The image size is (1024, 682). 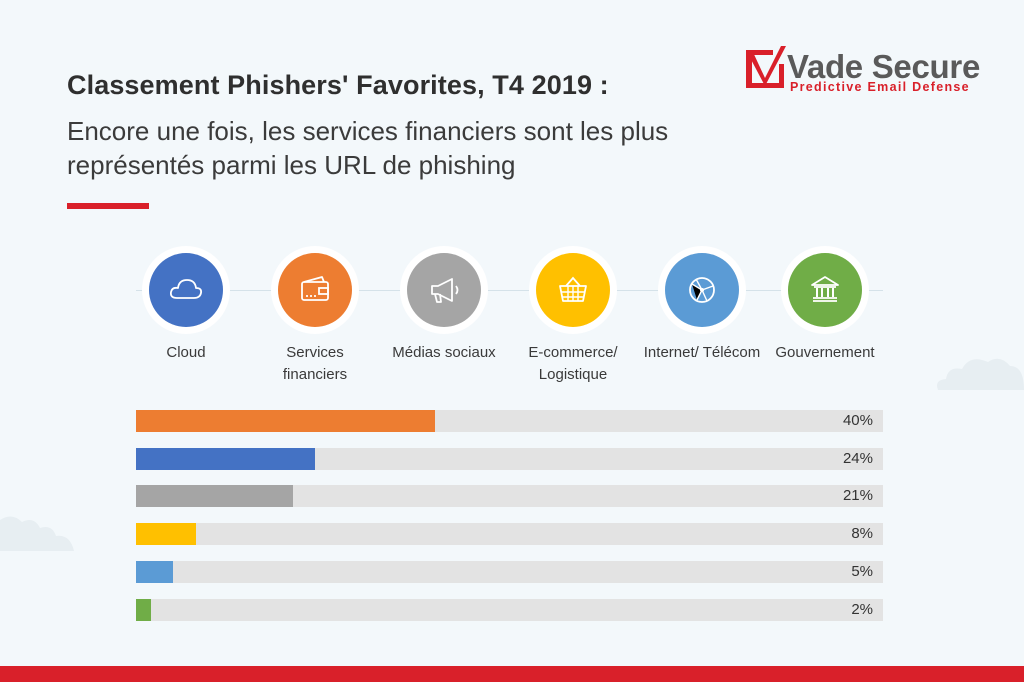 I want to click on bar-track: 2%, so click(x=509, y=610).